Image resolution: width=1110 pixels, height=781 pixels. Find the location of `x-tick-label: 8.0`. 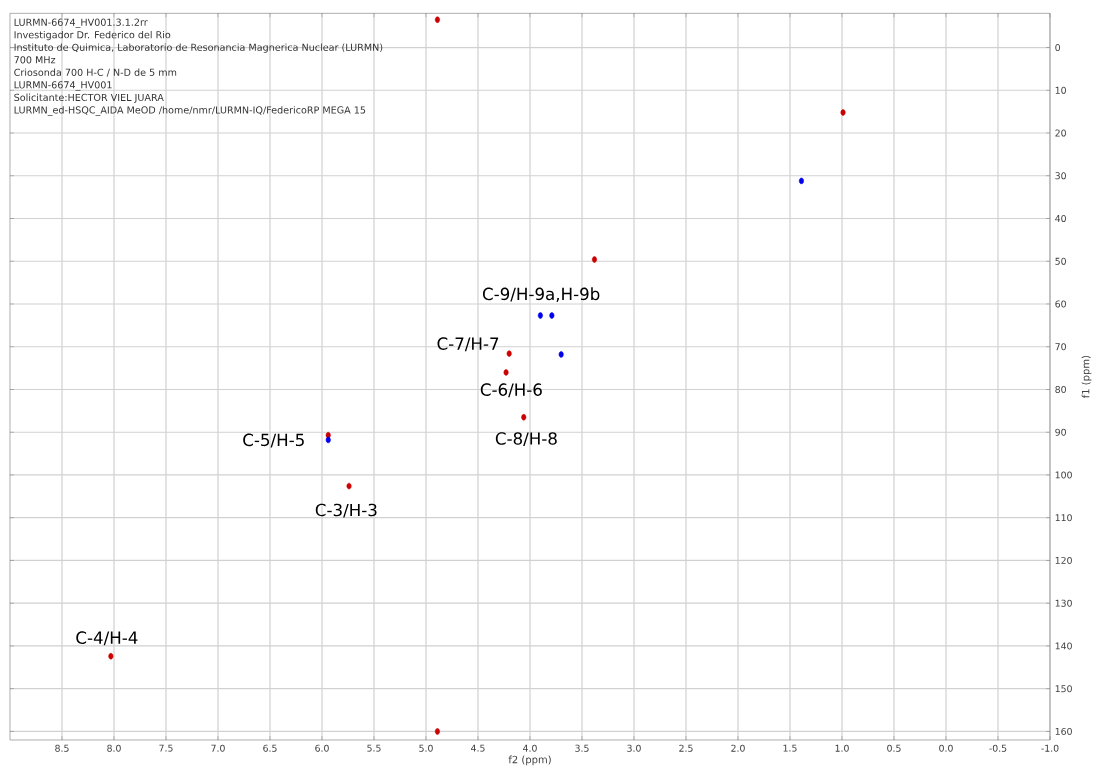

x-tick-label: 8.0 is located at coordinates (114, 748).